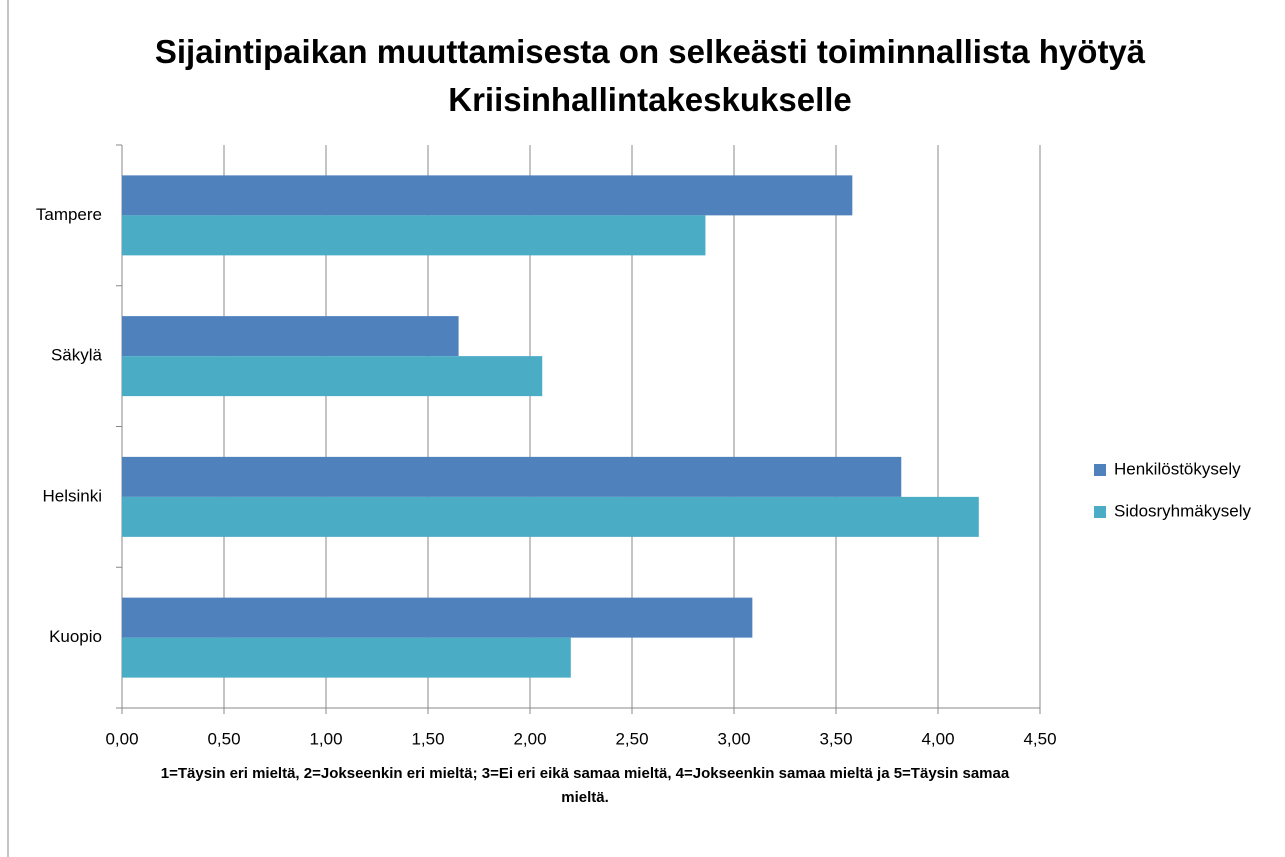  What do you see at coordinates (121, 738) in the screenshot?
I see `x-tick-label: 0,00` at bounding box center [121, 738].